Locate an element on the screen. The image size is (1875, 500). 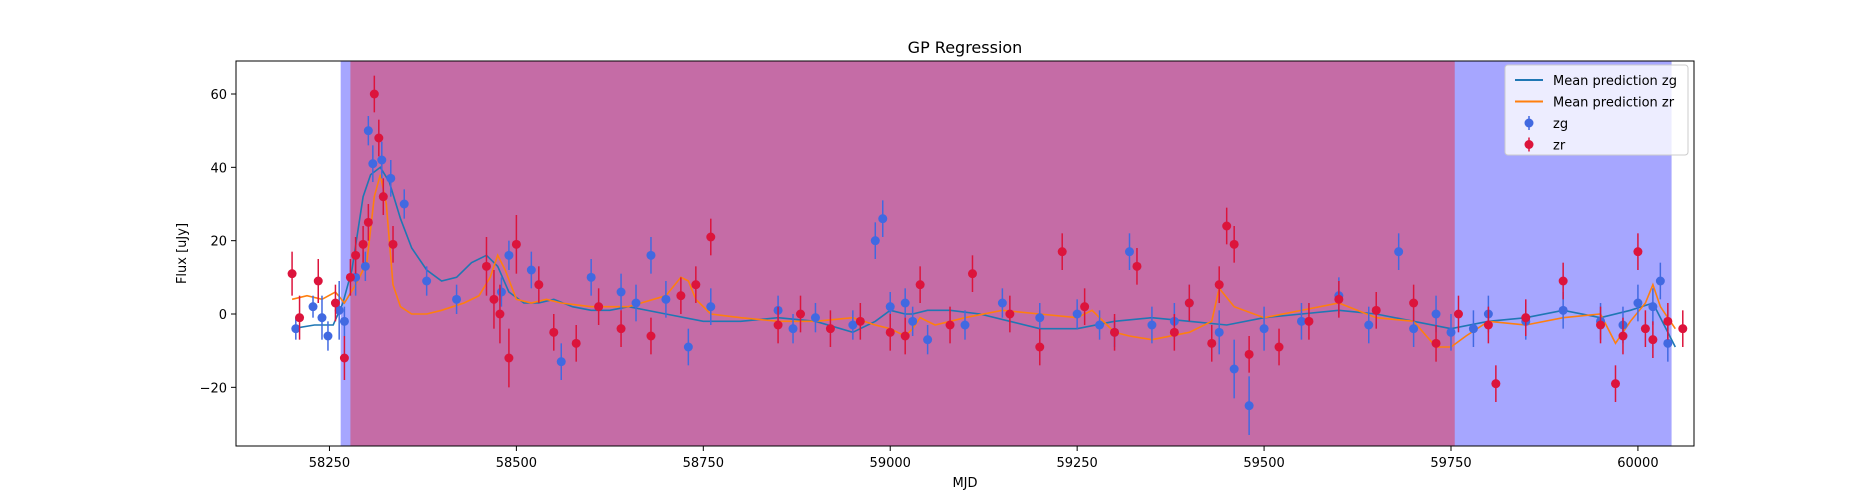
legend: Mean prediction zg Mean prediction zr zg zr is located at coordinates (1596, 110).